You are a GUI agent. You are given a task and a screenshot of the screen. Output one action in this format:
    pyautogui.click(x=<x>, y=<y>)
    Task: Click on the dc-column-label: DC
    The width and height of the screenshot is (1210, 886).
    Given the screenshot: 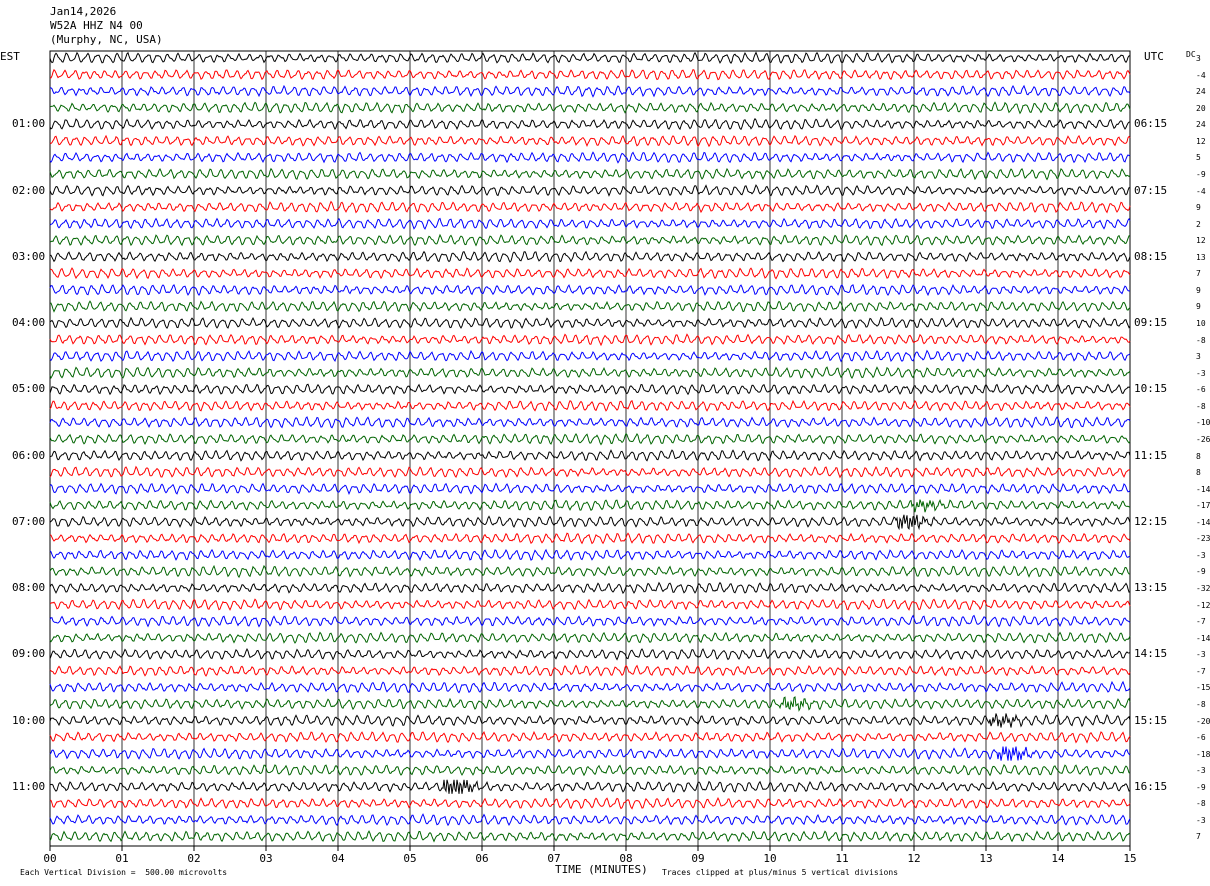 What is the action you would take?
    pyautogui.click(x=1191, y=54)
    